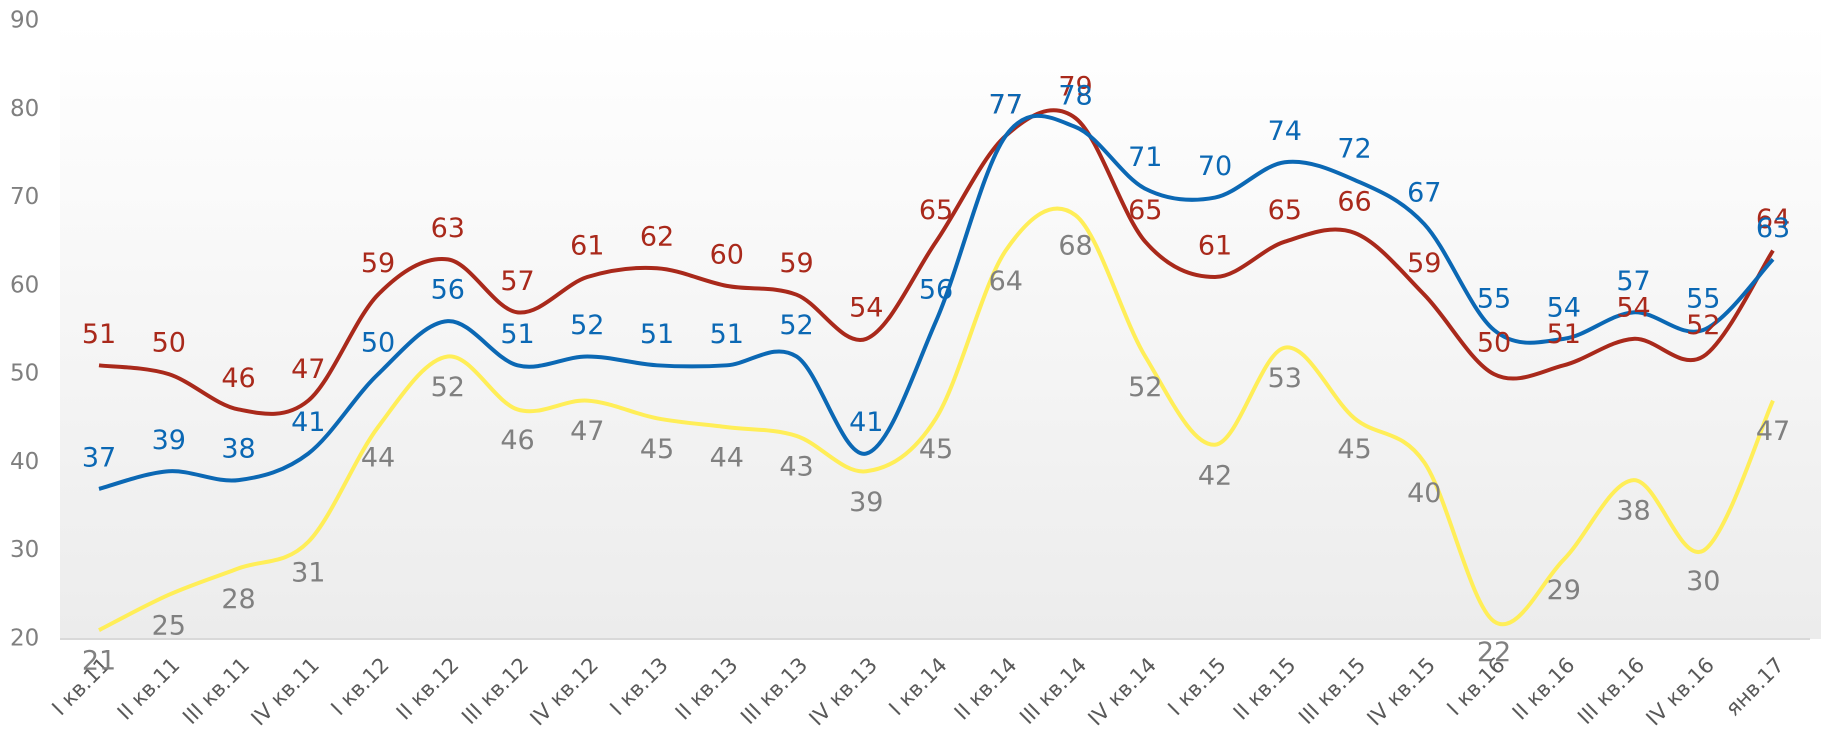  I want to click on x-tick-label: II кв.13, so click(707, 689).